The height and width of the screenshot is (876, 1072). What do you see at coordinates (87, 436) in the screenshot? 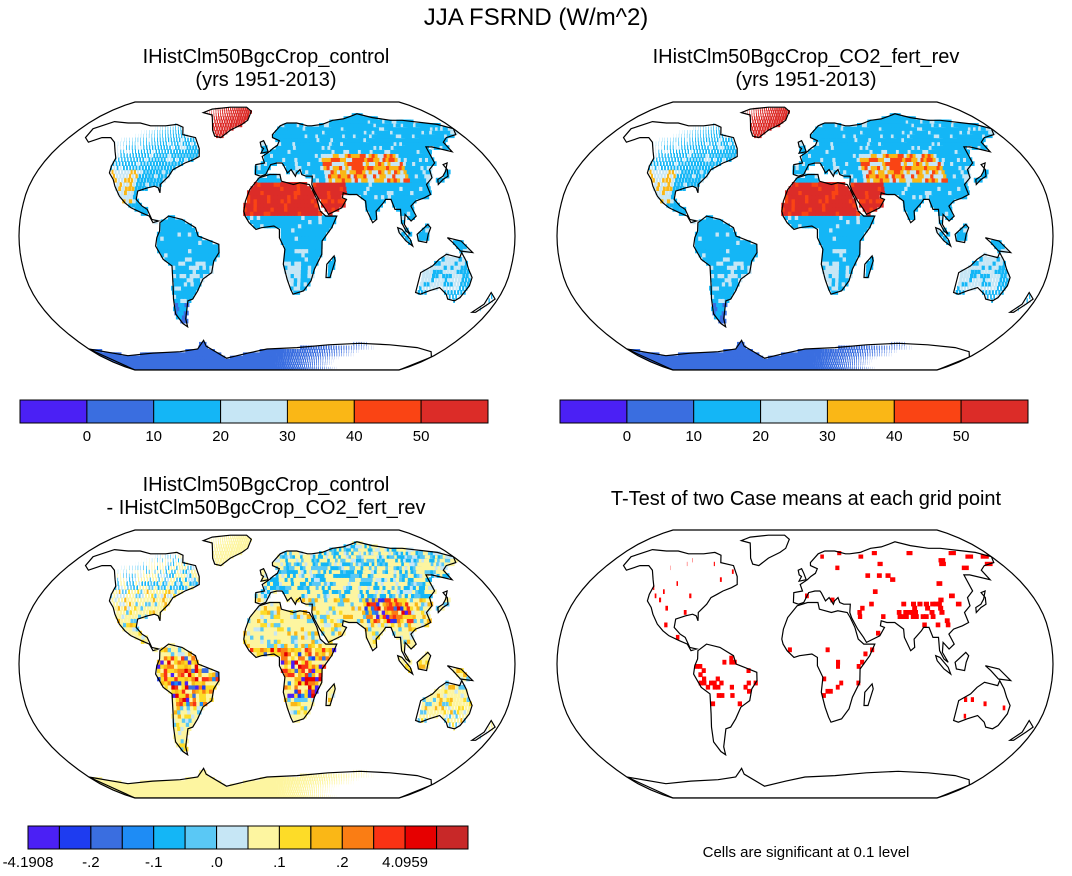
I see `colorbar-tick-label: 0` at bounding box center [87, 436].